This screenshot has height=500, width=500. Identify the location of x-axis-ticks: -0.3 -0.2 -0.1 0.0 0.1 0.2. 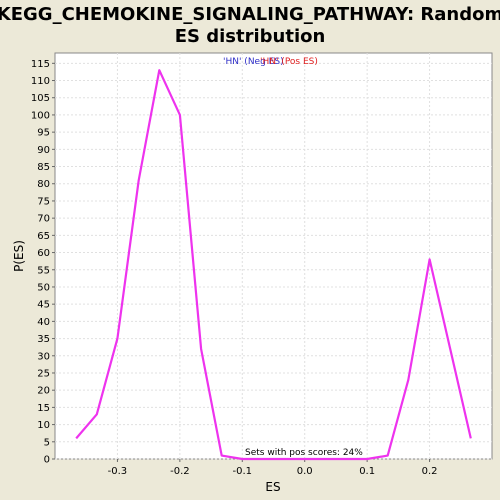
(273, 468).